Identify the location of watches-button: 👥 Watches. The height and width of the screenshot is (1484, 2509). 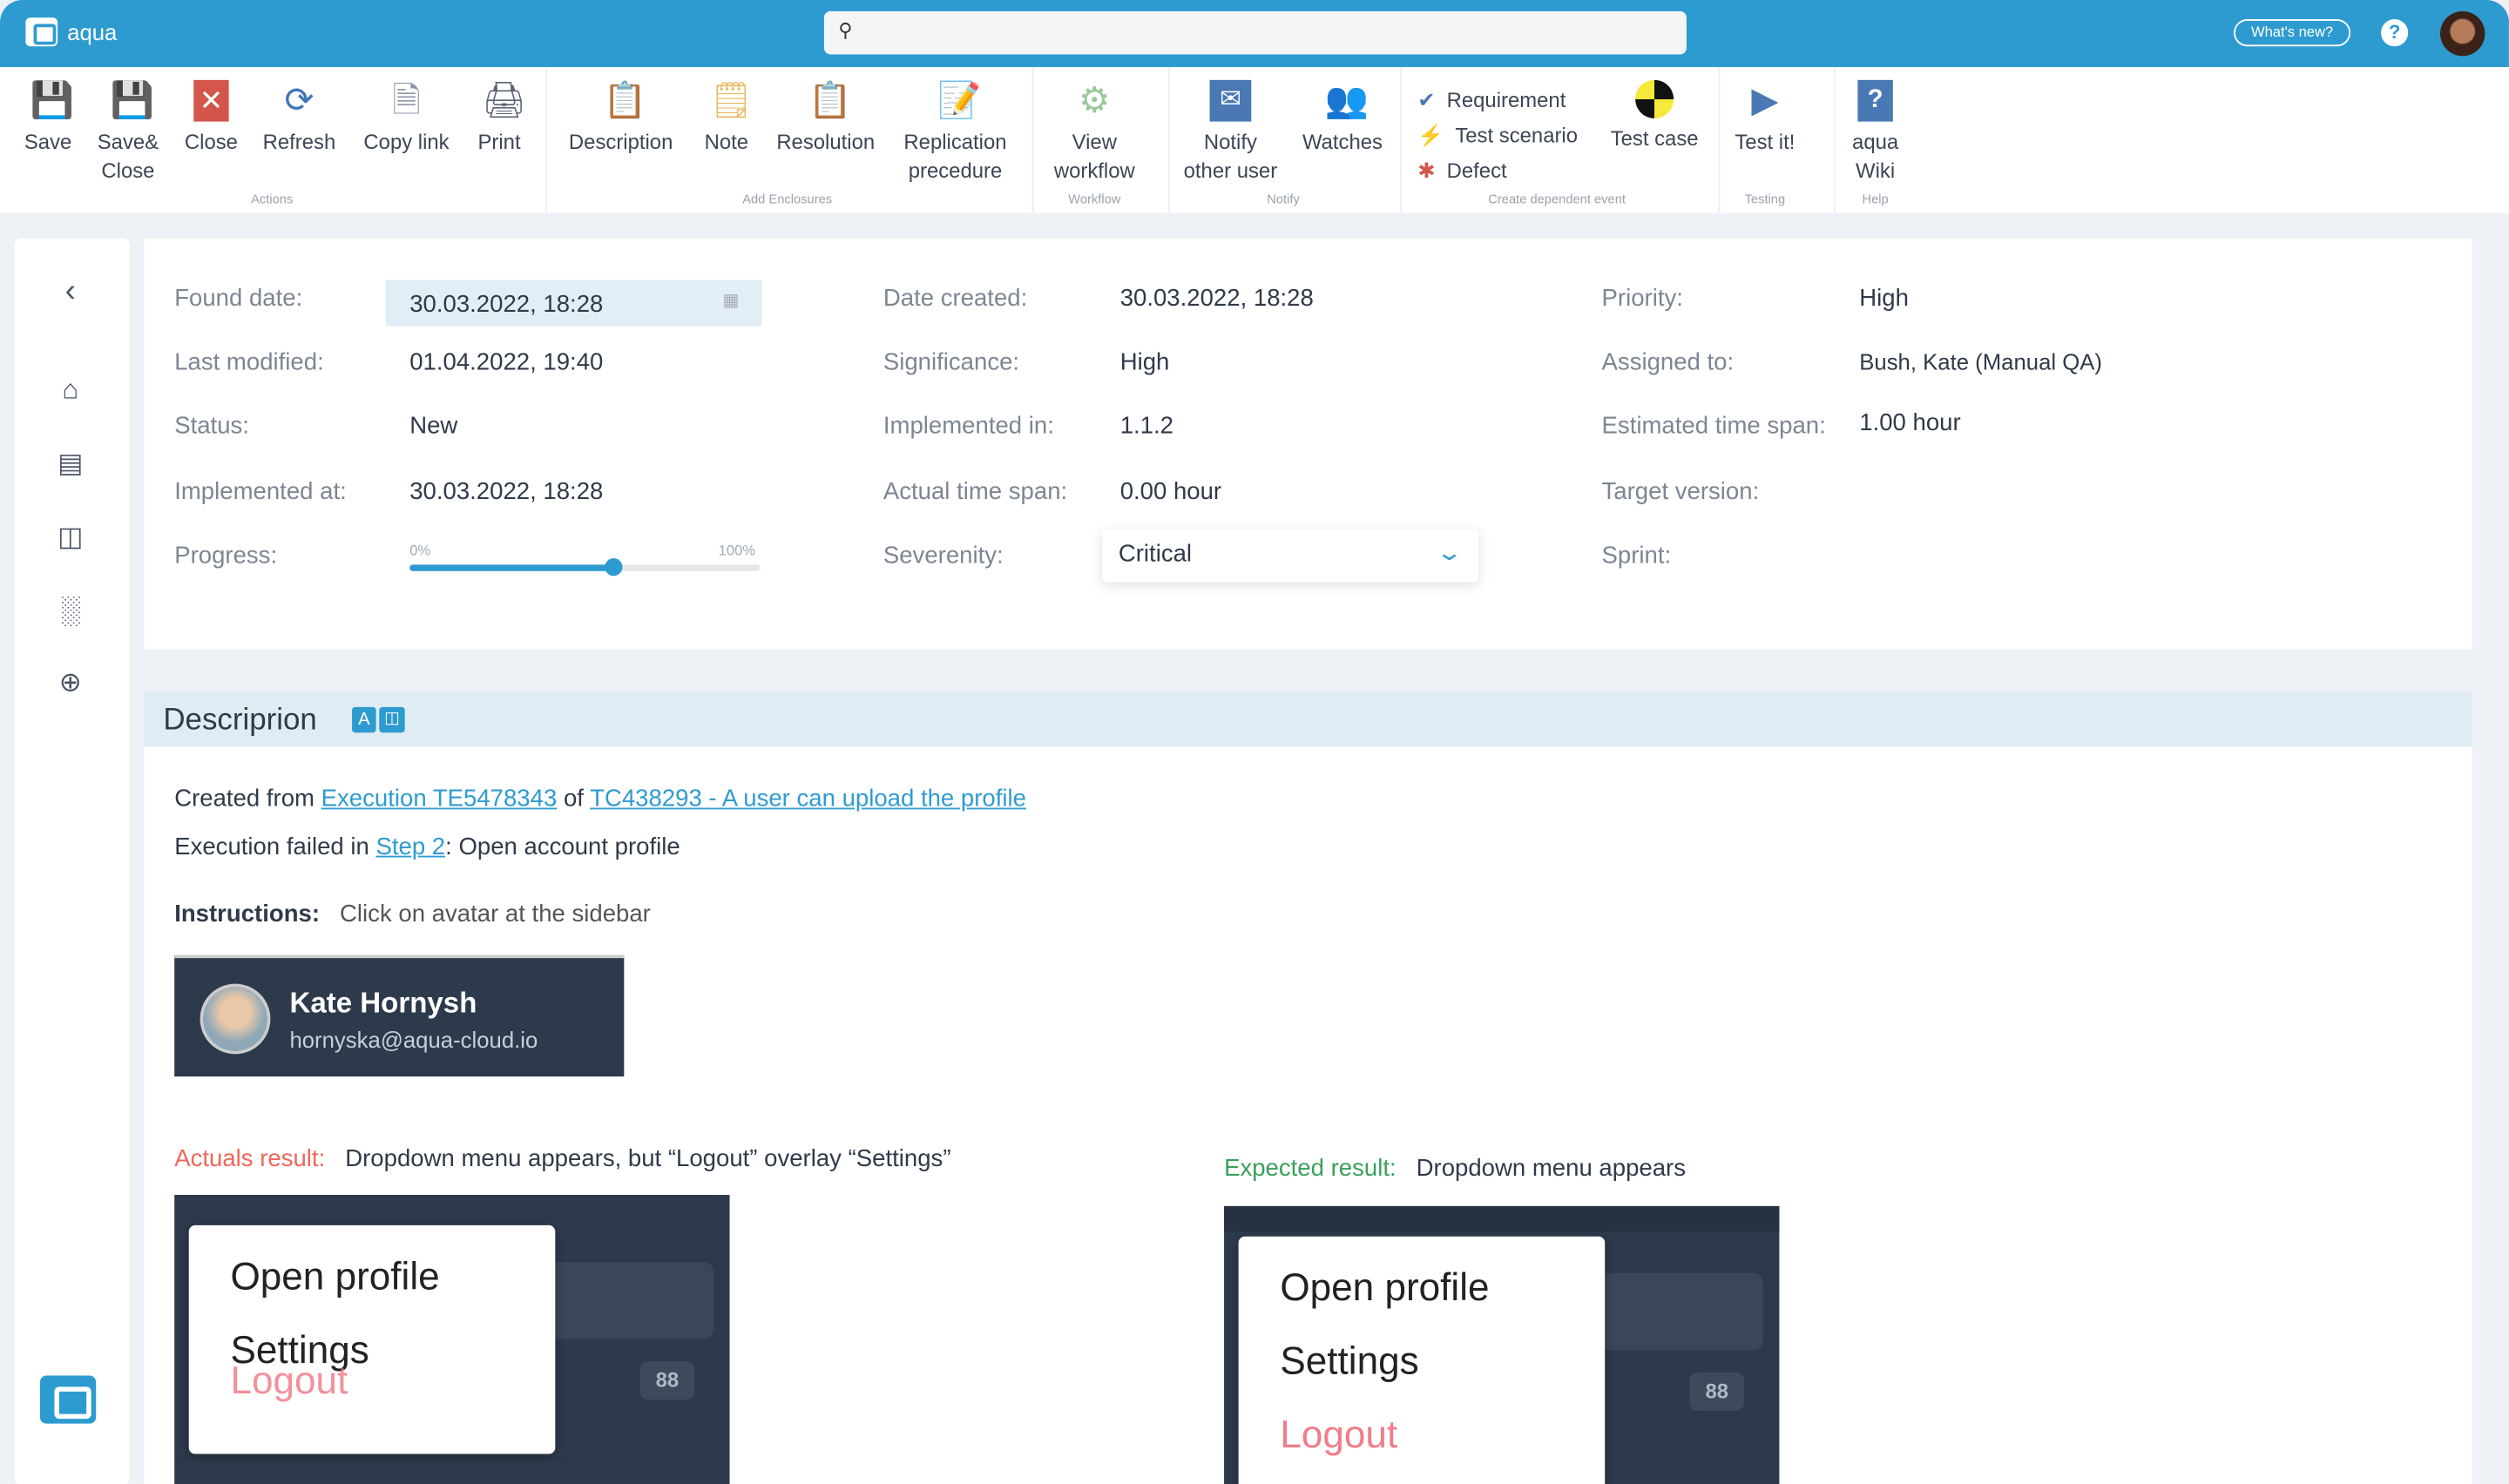
(1342, 118).